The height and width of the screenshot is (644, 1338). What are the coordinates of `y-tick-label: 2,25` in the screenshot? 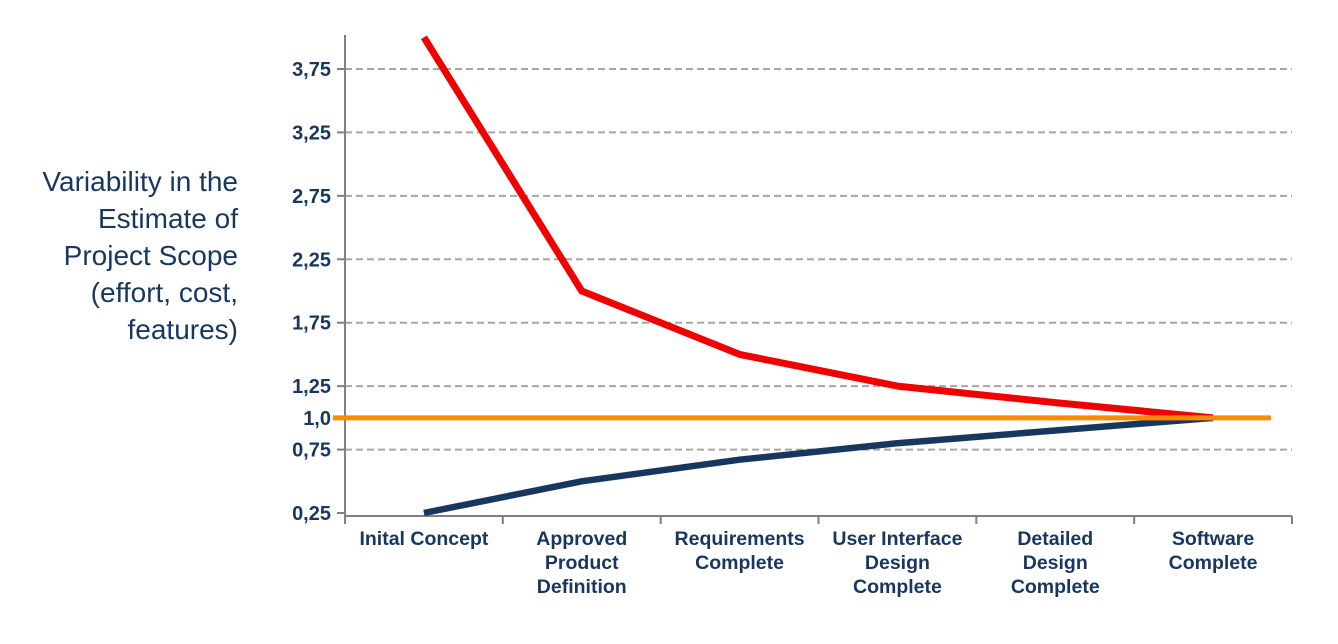 It's located at (311, 260).